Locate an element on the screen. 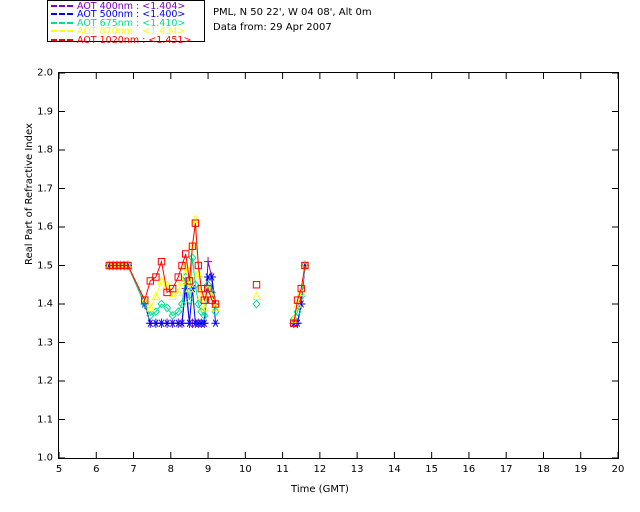 The image size is (640, 512). x-tick-label: 8 is located at coordinates (170, 469).